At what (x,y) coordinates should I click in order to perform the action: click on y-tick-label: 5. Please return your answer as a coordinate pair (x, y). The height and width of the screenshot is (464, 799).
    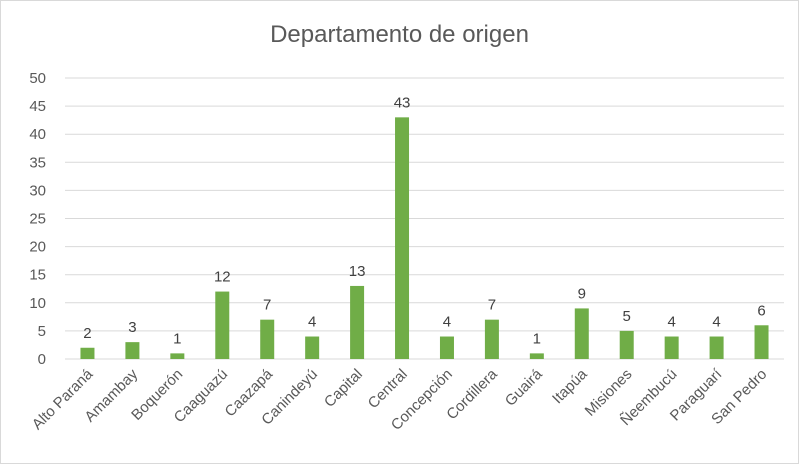
    Looking at the image, I should click on (42, 331).